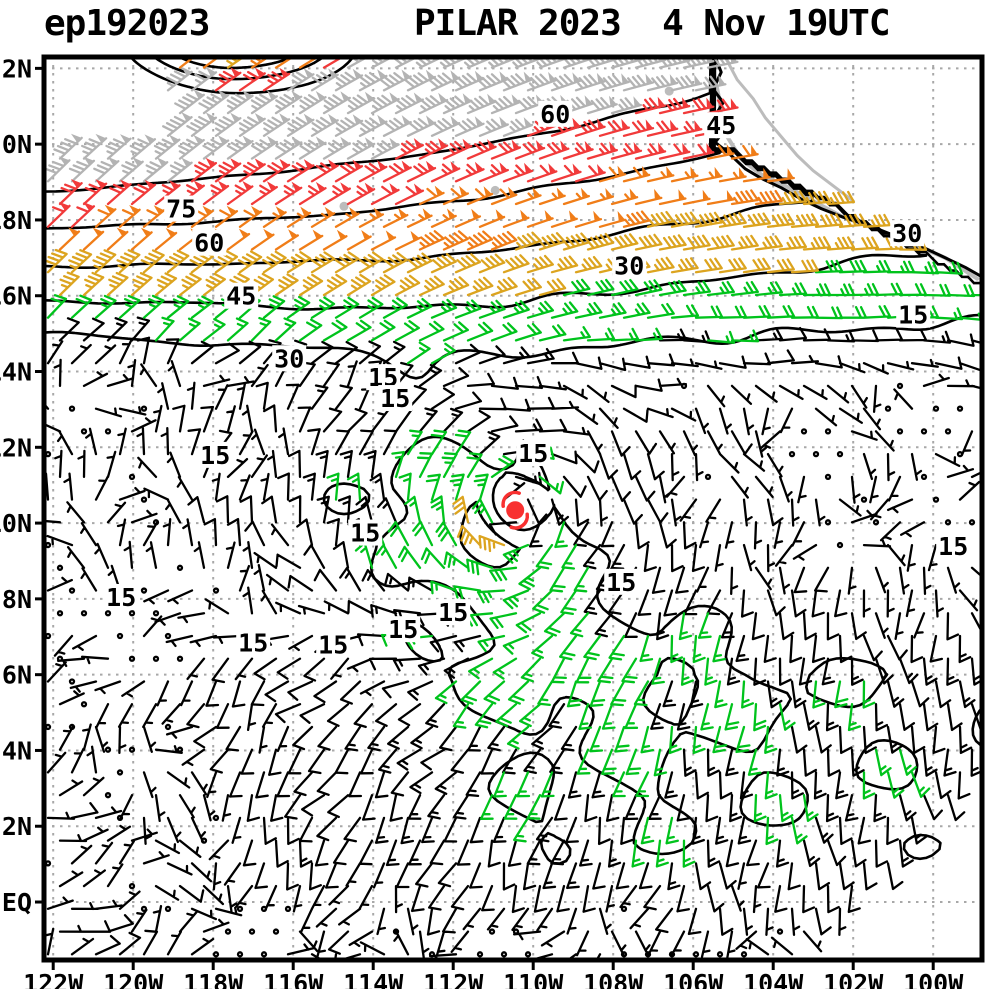  Describe the element at coordinates (289, 358) in the screenshot. I see `contour-label: 30` at that location.